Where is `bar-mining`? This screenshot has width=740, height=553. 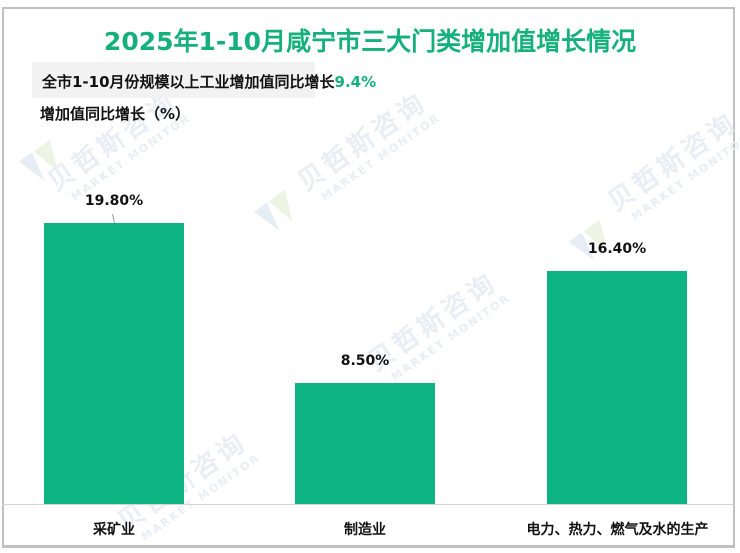
bar-mining is located at coordinates (114, 363).